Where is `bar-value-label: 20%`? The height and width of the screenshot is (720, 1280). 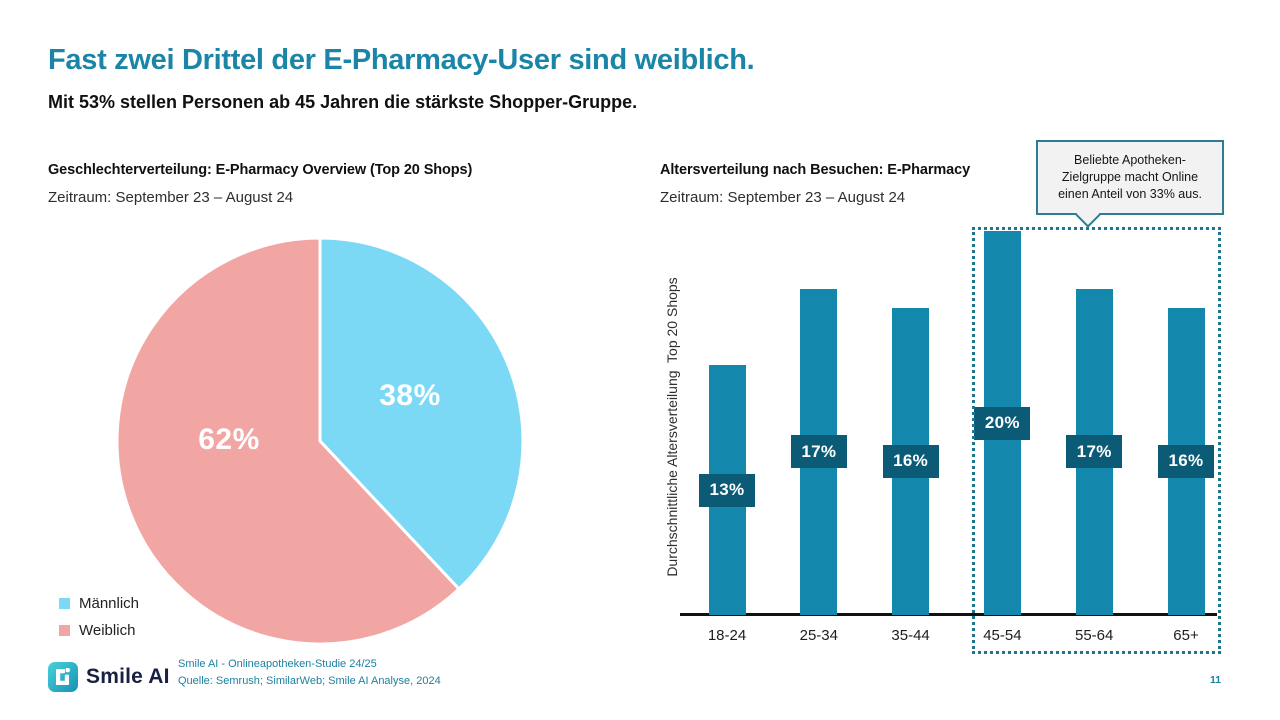 bar-value-label: 20% is located at coordinates (1002, 423).